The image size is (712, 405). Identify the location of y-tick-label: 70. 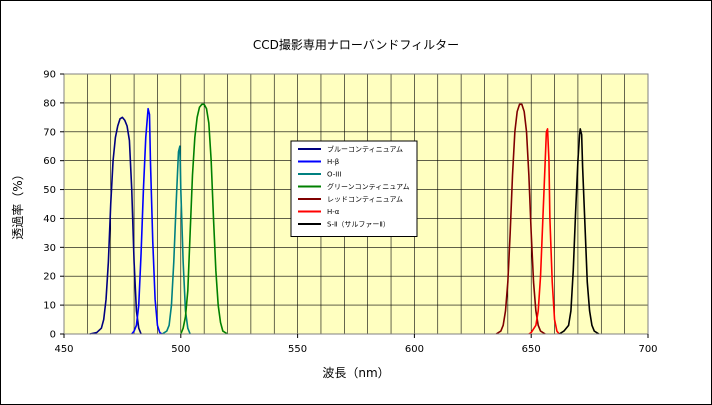
(49, 132).